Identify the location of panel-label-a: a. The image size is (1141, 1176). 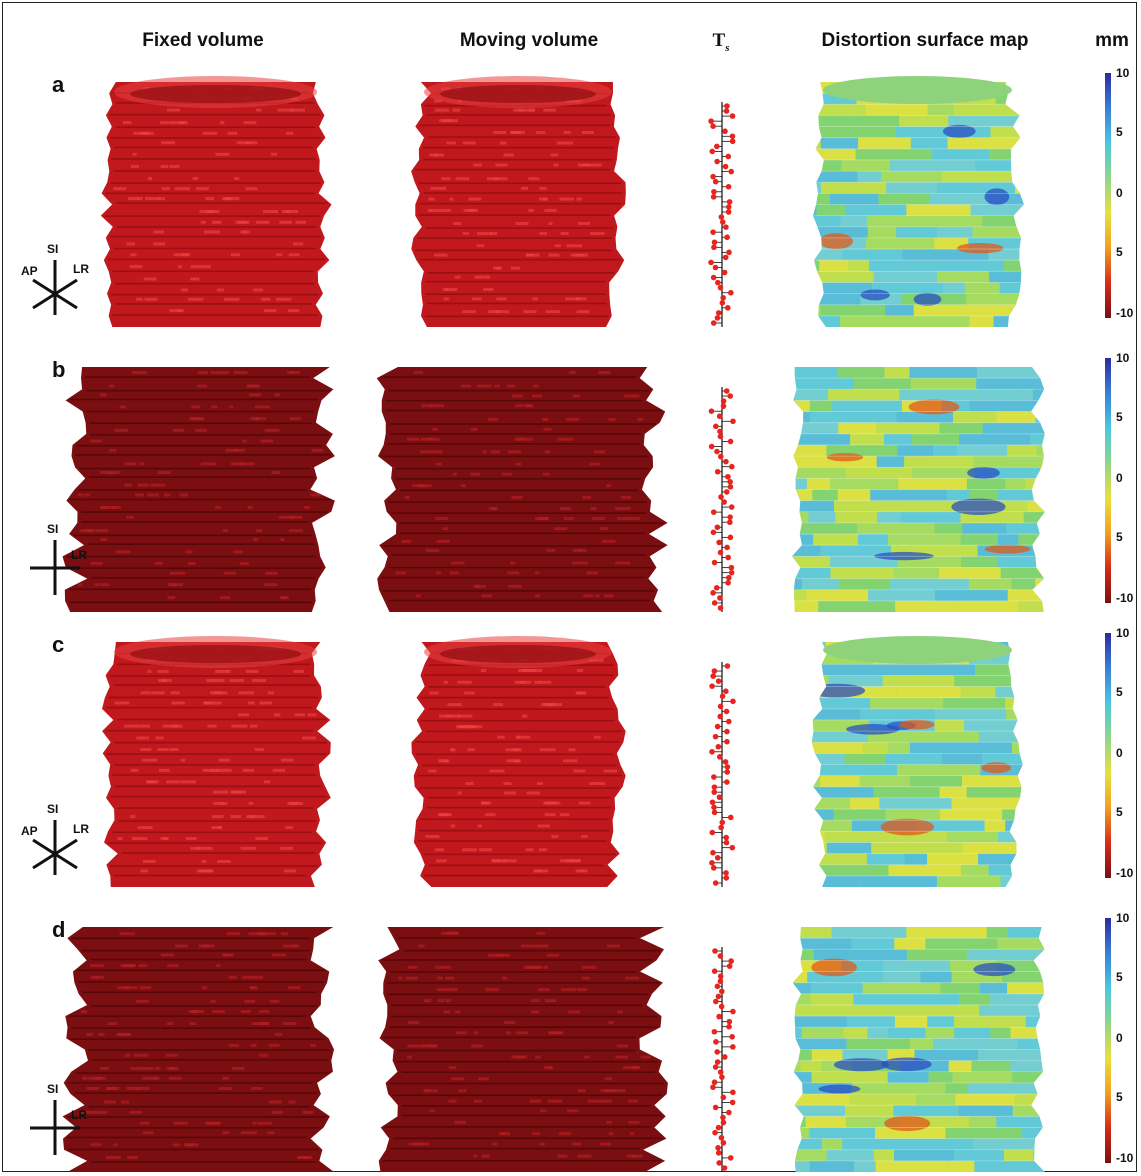
(58, 84).